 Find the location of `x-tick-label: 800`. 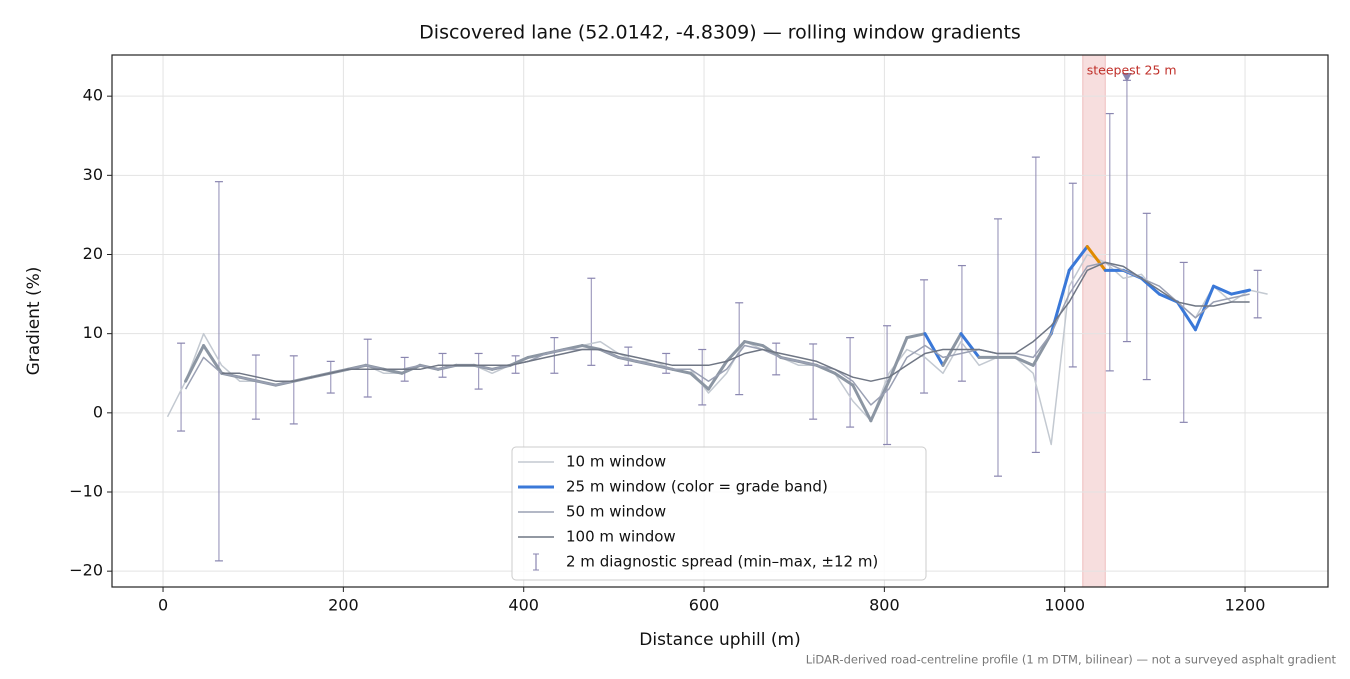

x-tick-label: 800 is located at coordinates (884, 605).